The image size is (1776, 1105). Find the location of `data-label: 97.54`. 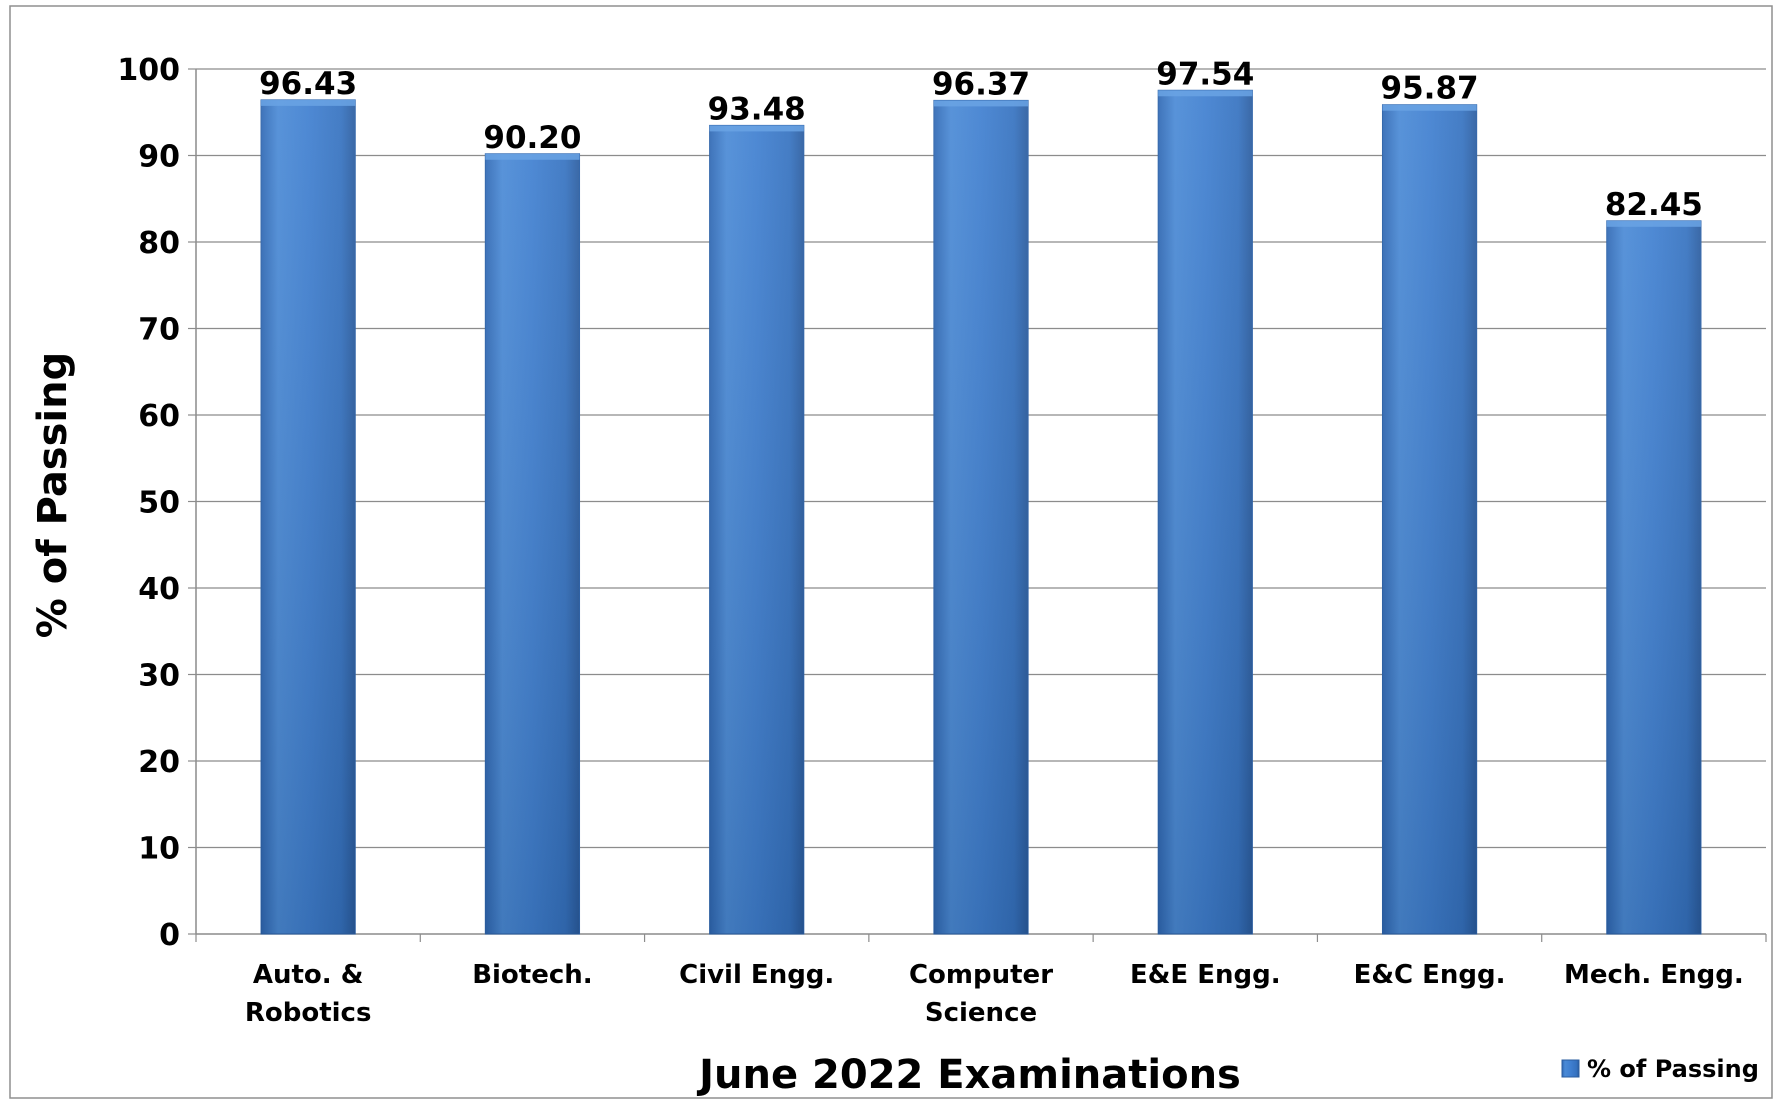

data-label: 97.54 is located at coordinates (1205, 74).